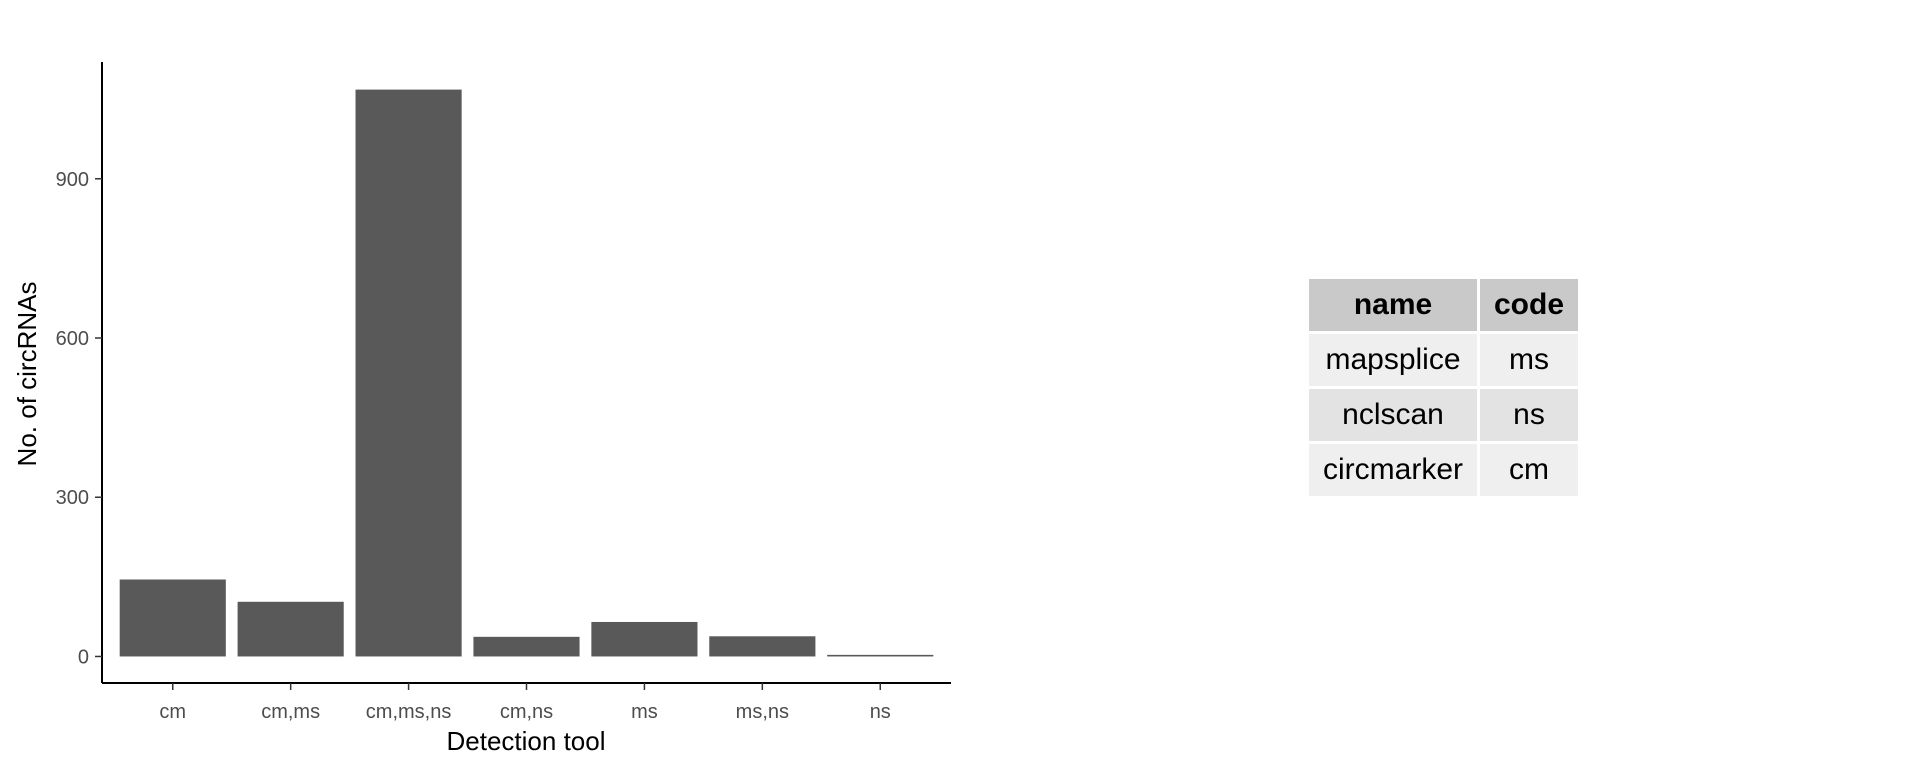  I want to click on table-cell-code: ns, so click(1529, 415).